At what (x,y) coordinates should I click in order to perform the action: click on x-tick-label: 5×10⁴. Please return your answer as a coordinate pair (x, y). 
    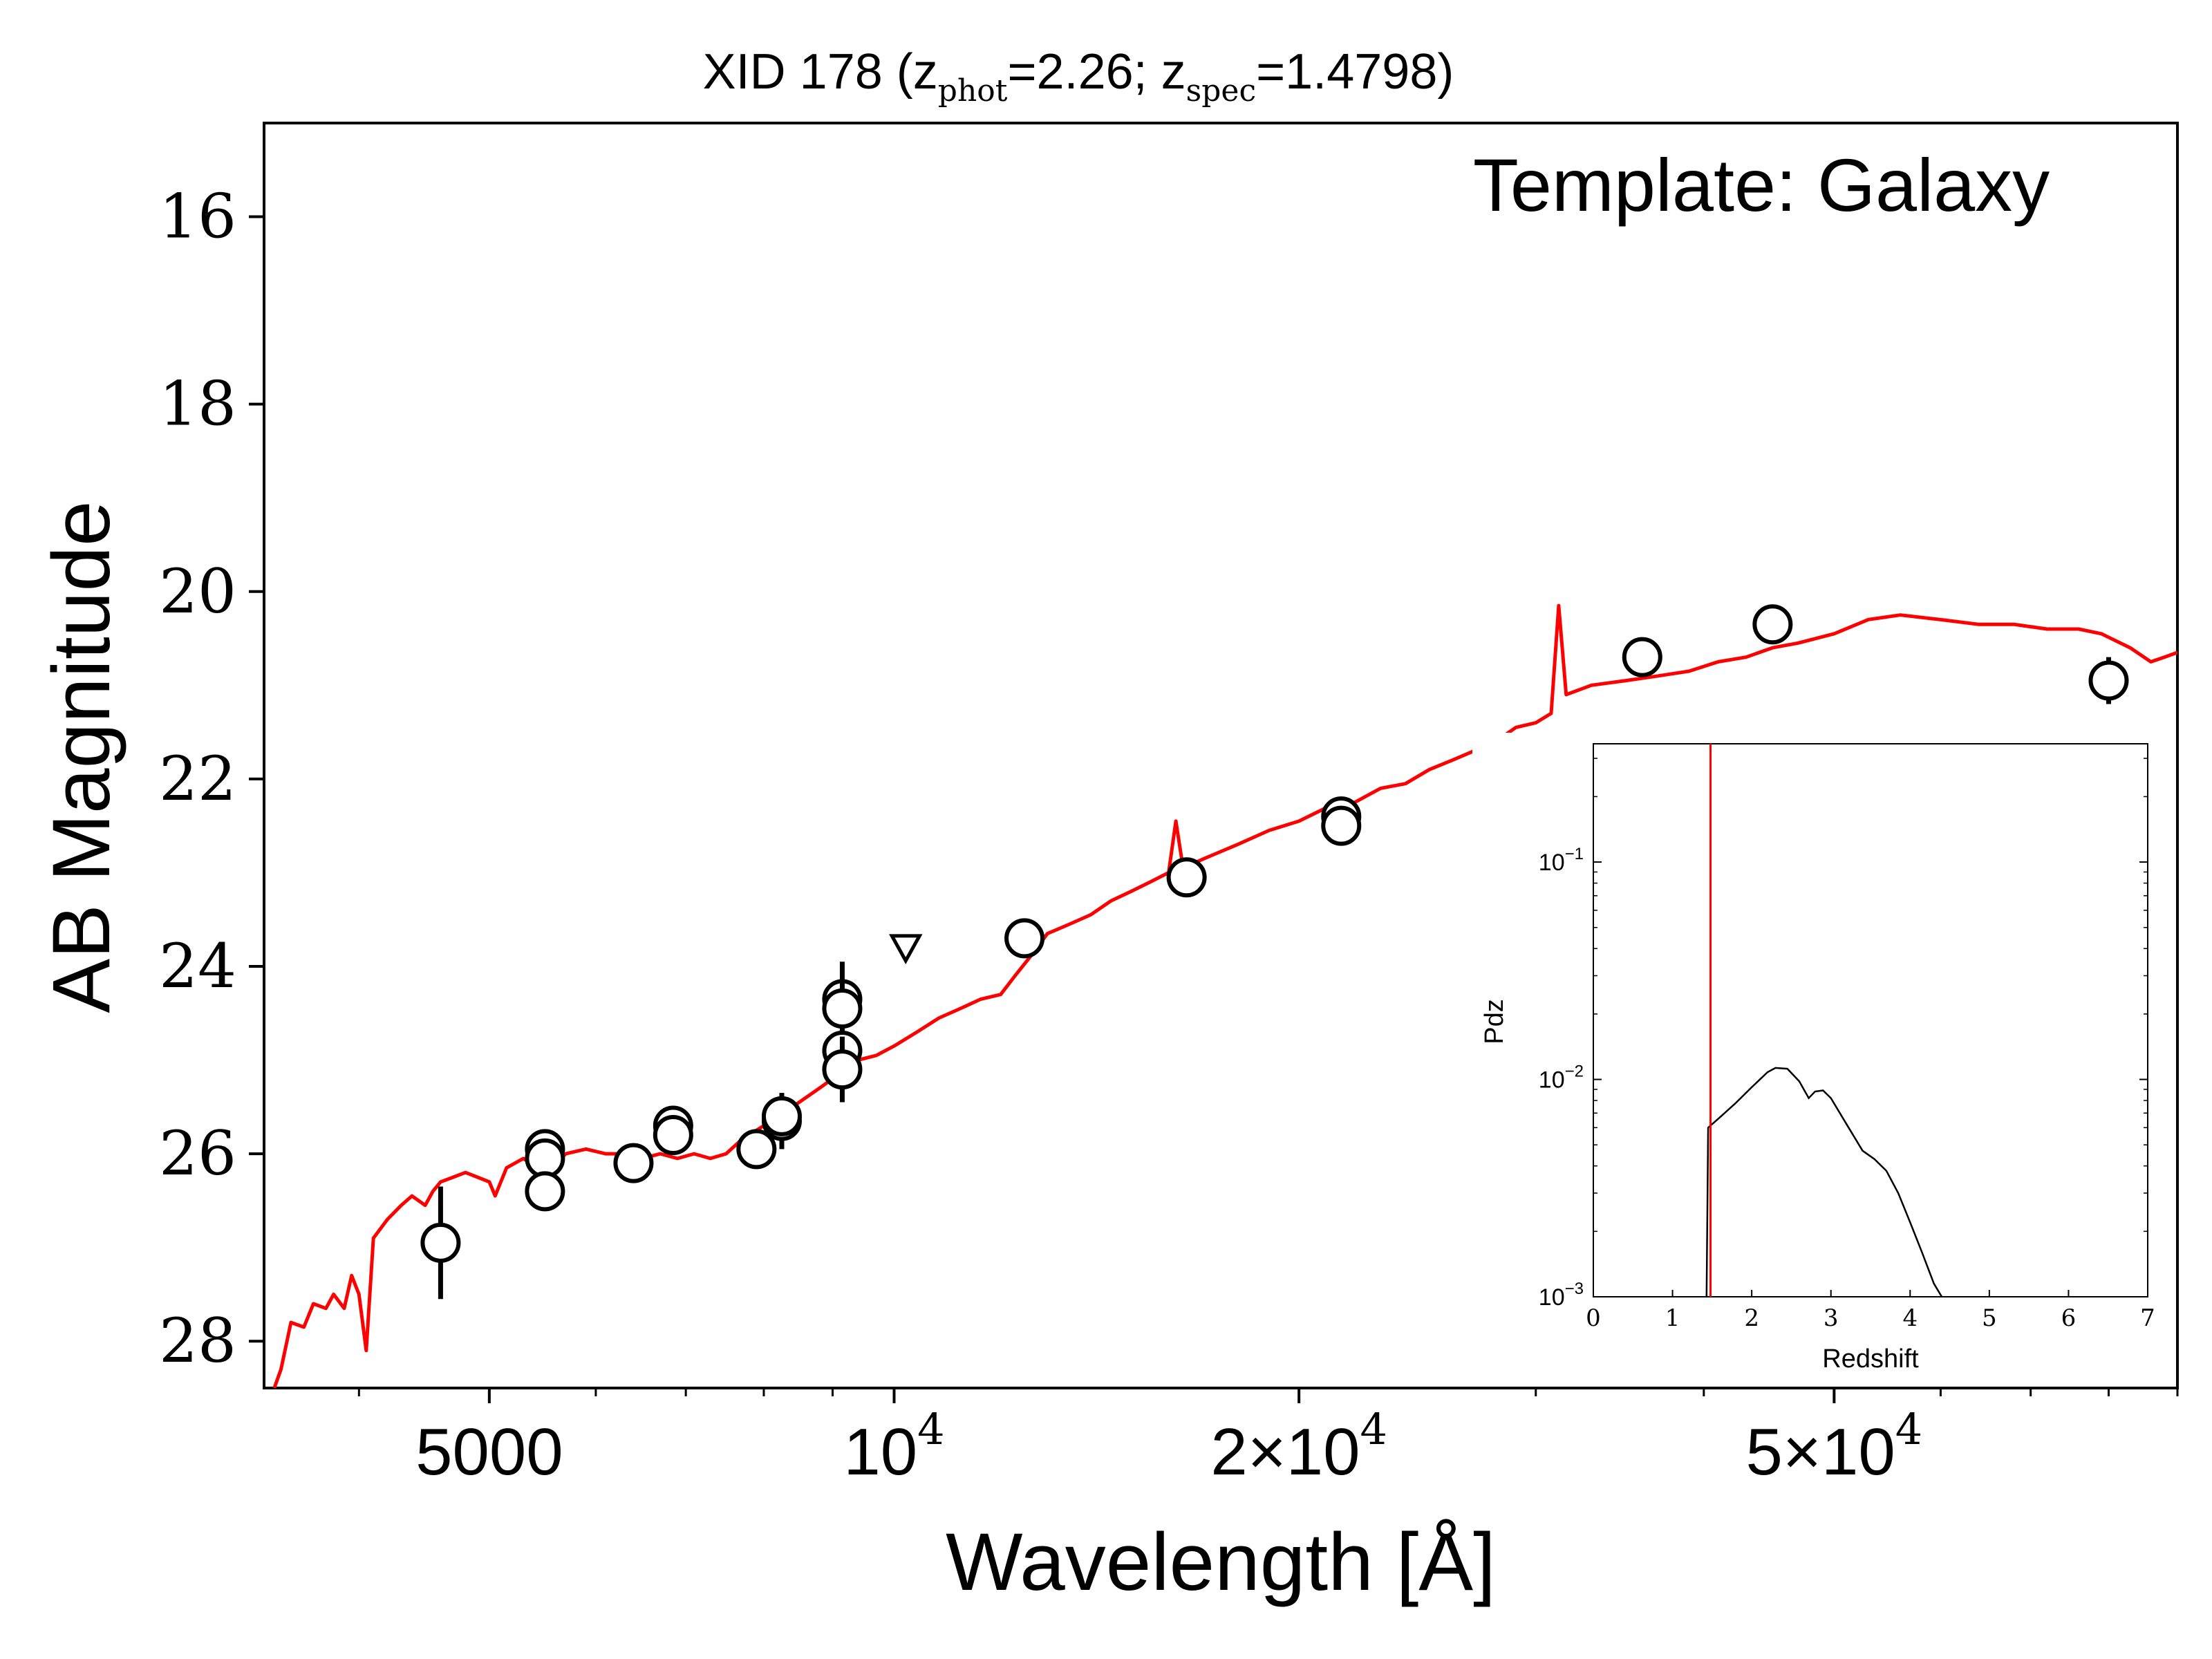
    Looking at the image, I should click on (1835, 1446).